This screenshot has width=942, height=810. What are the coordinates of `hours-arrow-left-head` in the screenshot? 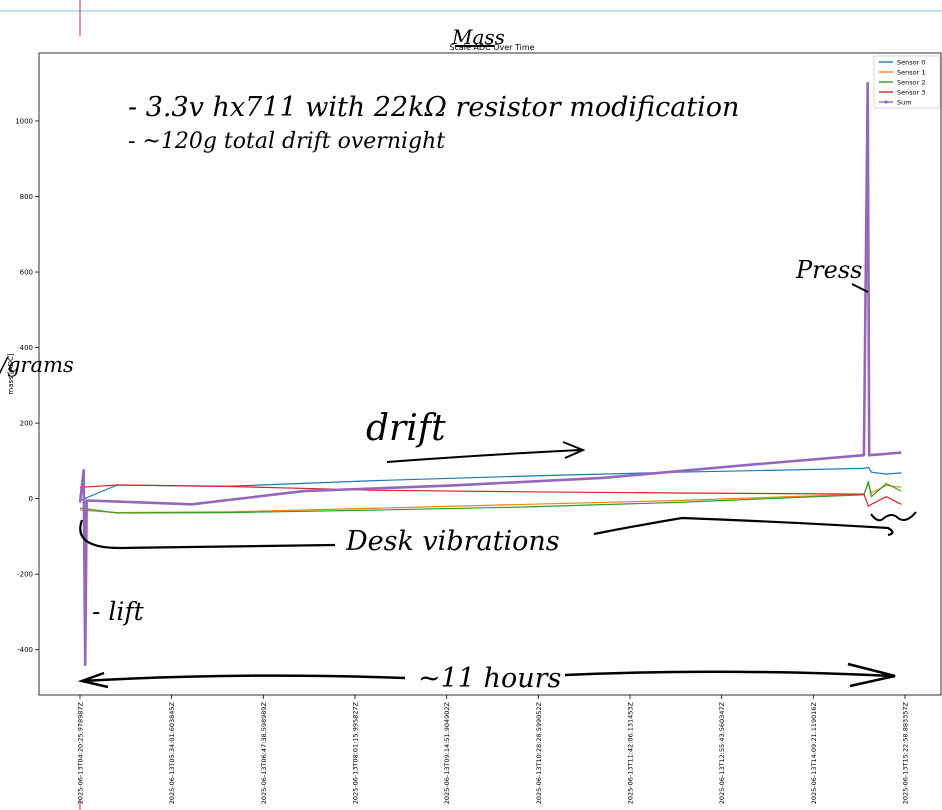 It's located at (93, 680).